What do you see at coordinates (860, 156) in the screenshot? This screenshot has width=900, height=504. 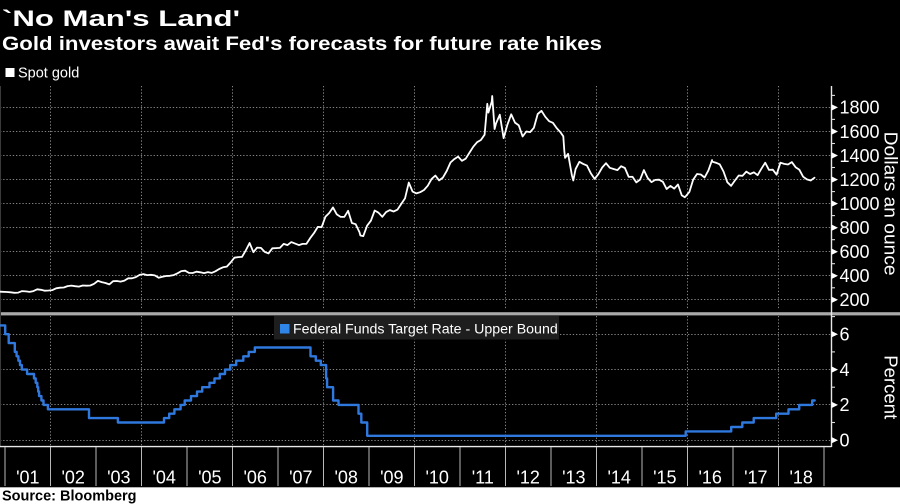 I see `svg-text: 1400` at bounding box center [860, 156].